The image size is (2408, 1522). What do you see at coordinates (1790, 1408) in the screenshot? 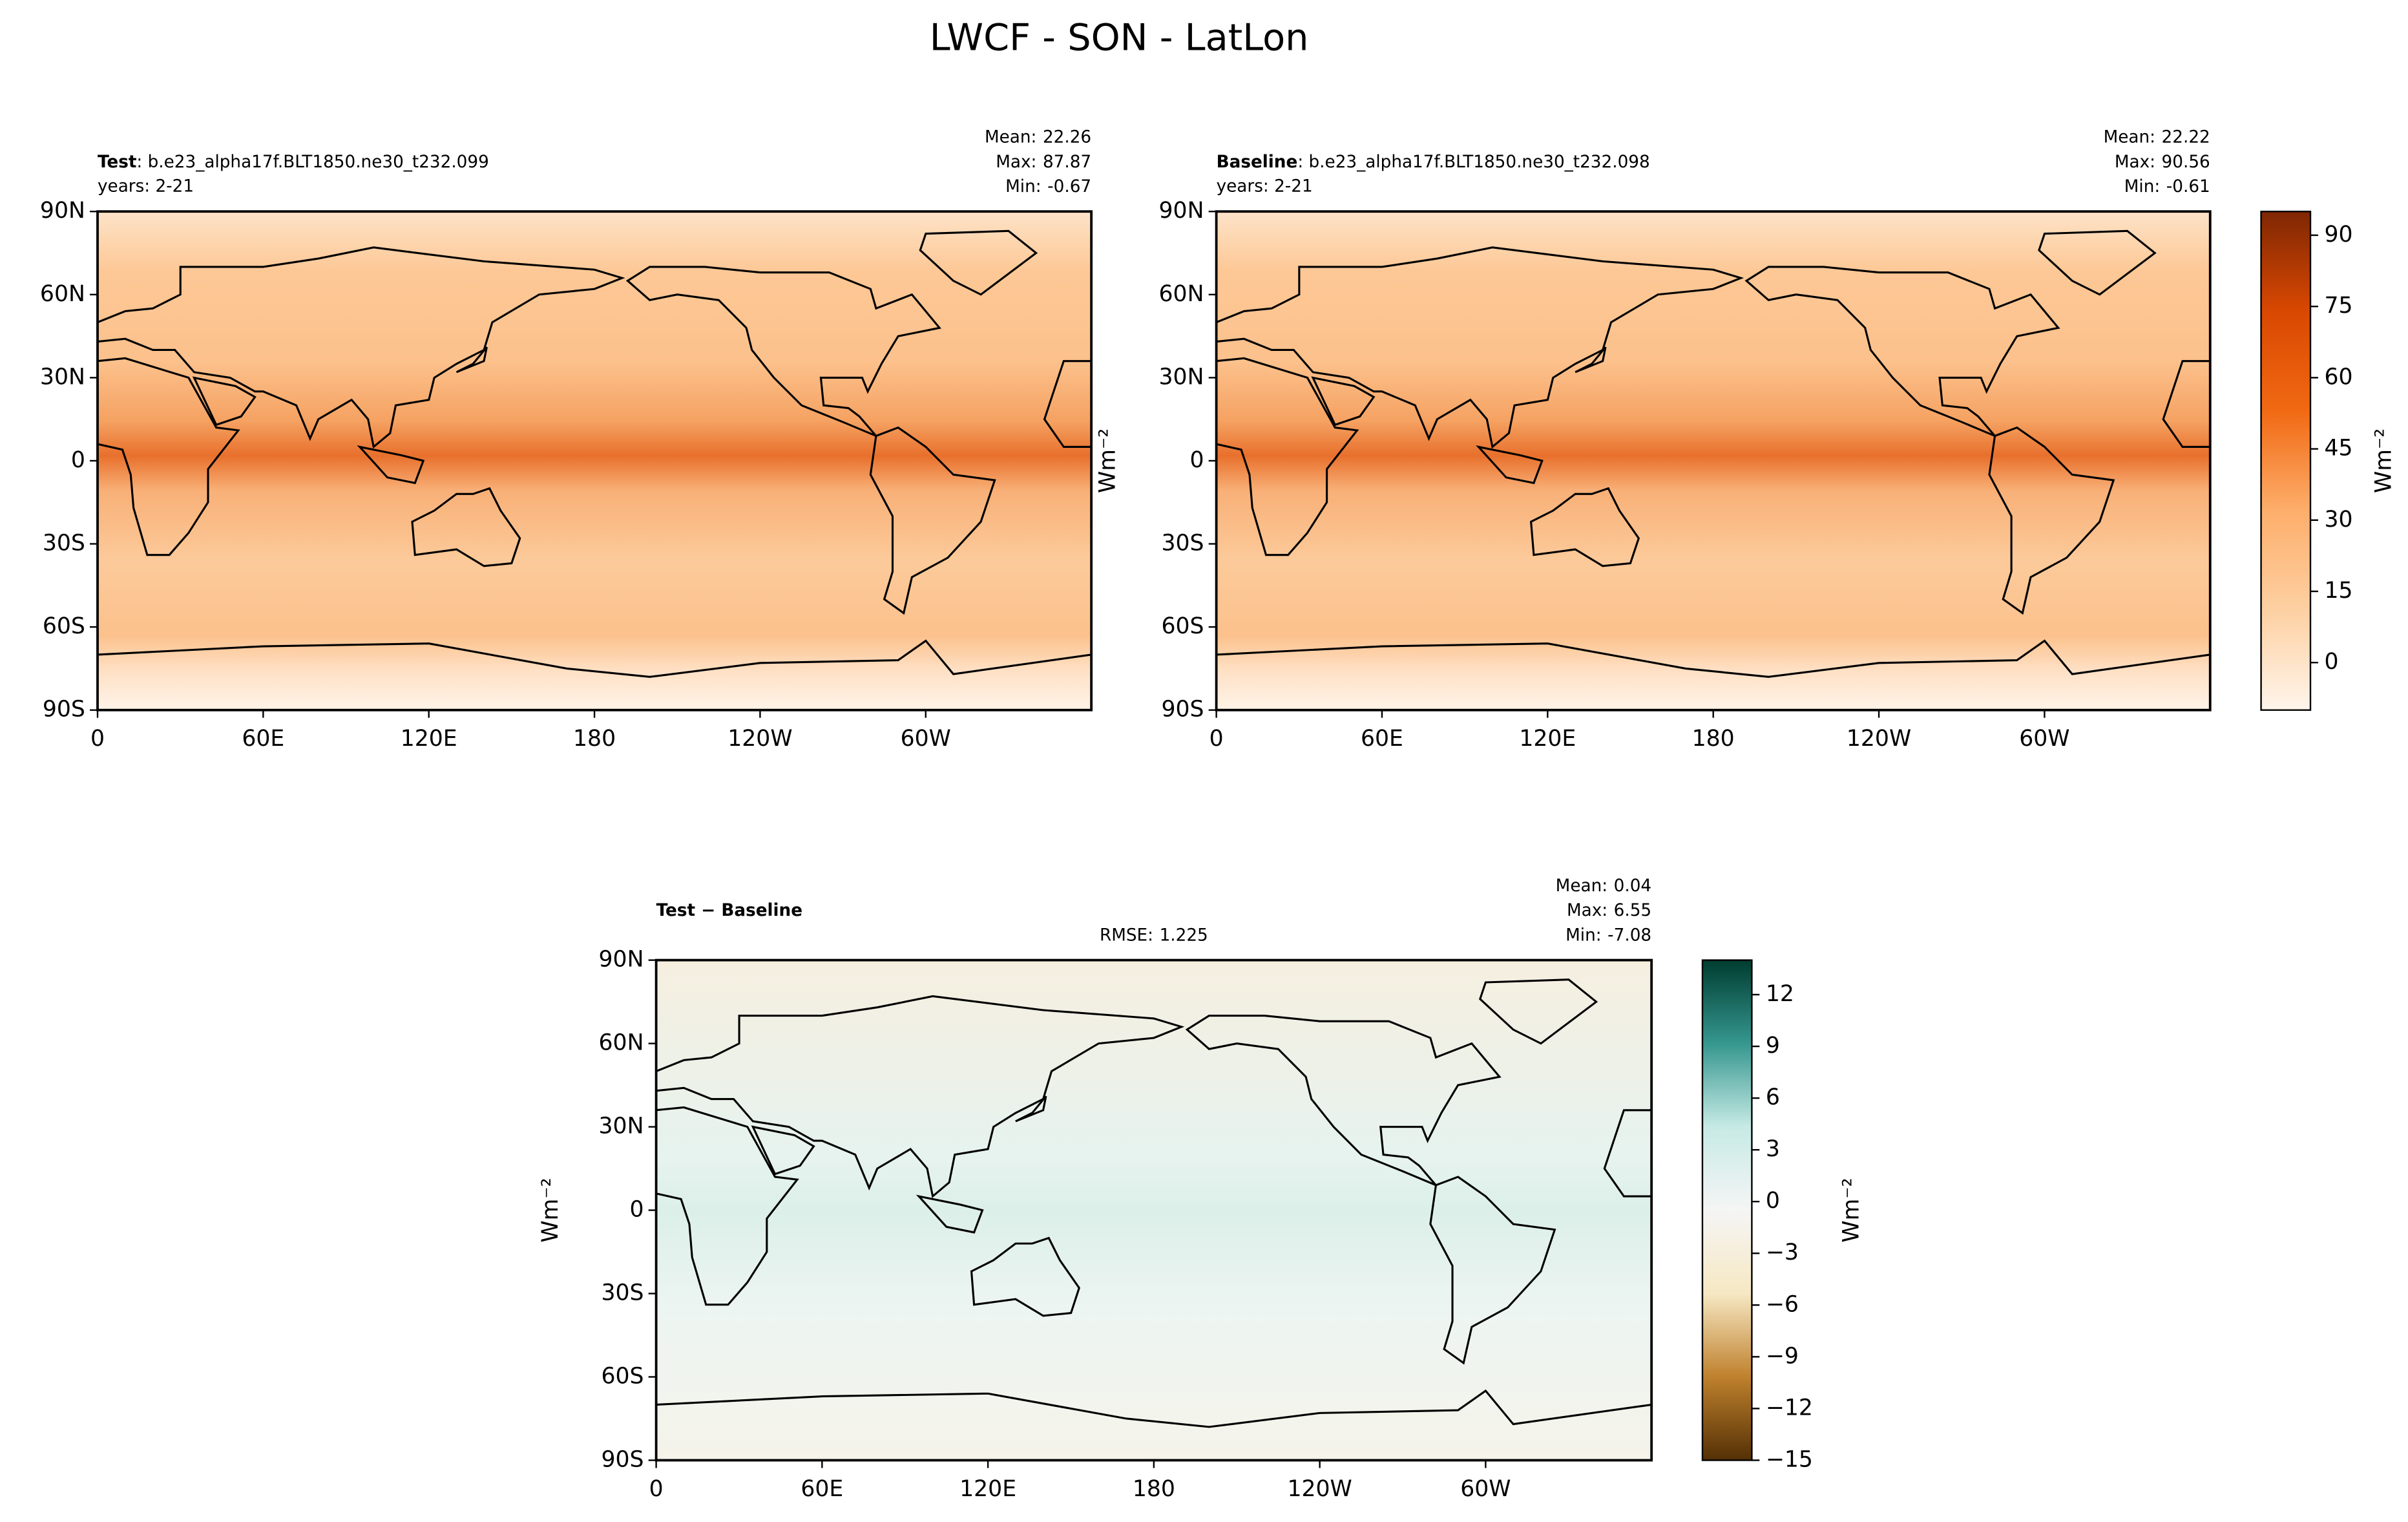
I see `colorbar-tick-label: −12` at bounding box center [1790, 1408].